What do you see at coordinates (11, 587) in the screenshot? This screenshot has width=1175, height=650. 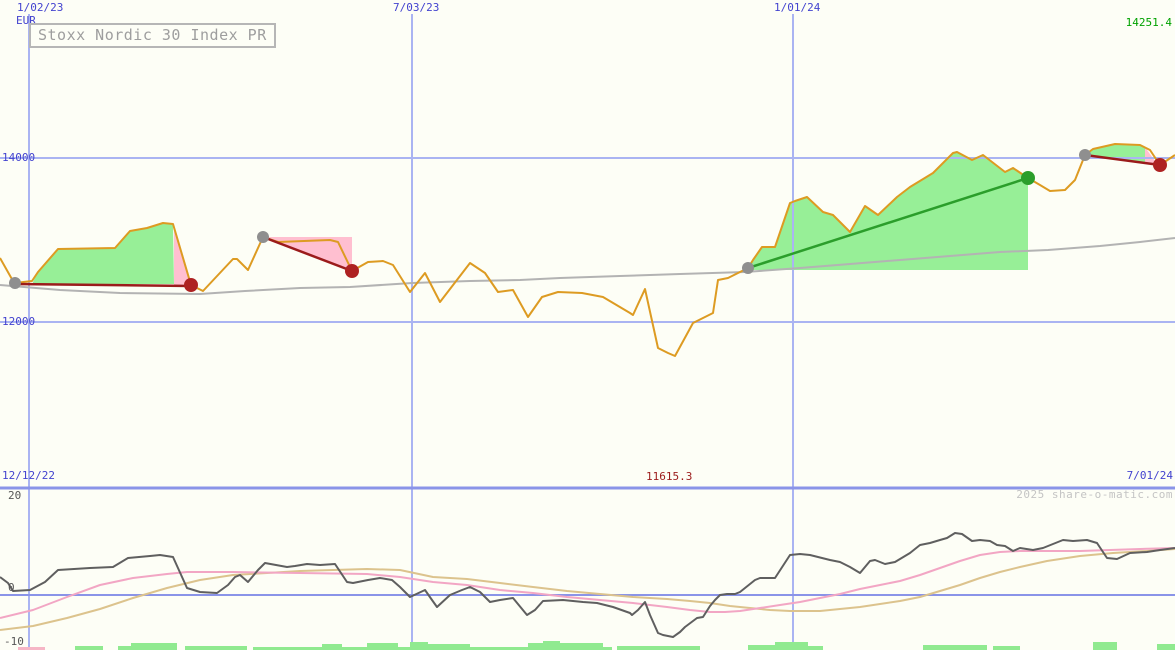 I see `ind-tick-0: 0` at bounding box center [11, 587].